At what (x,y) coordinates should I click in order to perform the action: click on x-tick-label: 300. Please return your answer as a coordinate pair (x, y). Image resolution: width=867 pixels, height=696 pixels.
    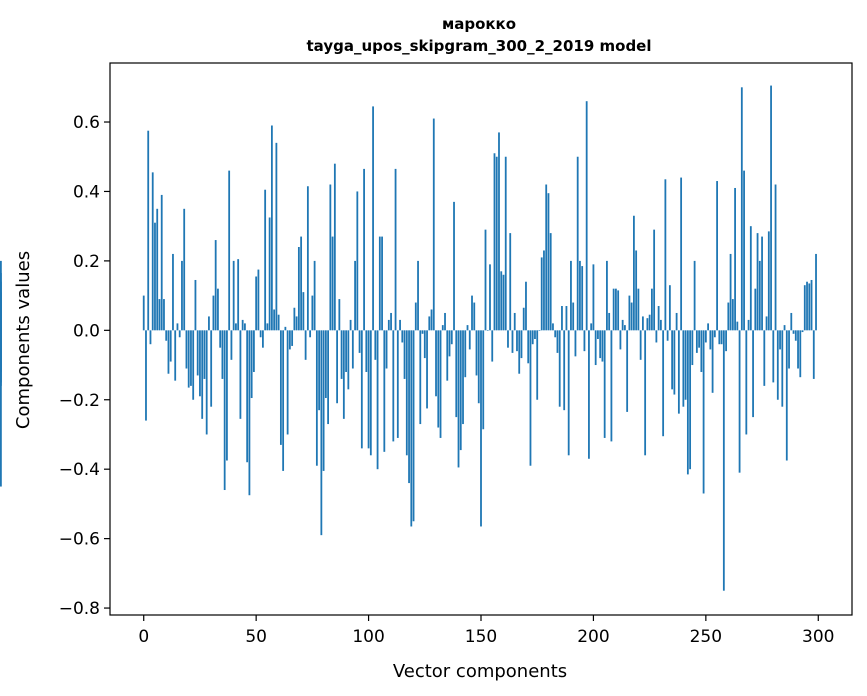
    Looking at the image, I should click on (818, 637).